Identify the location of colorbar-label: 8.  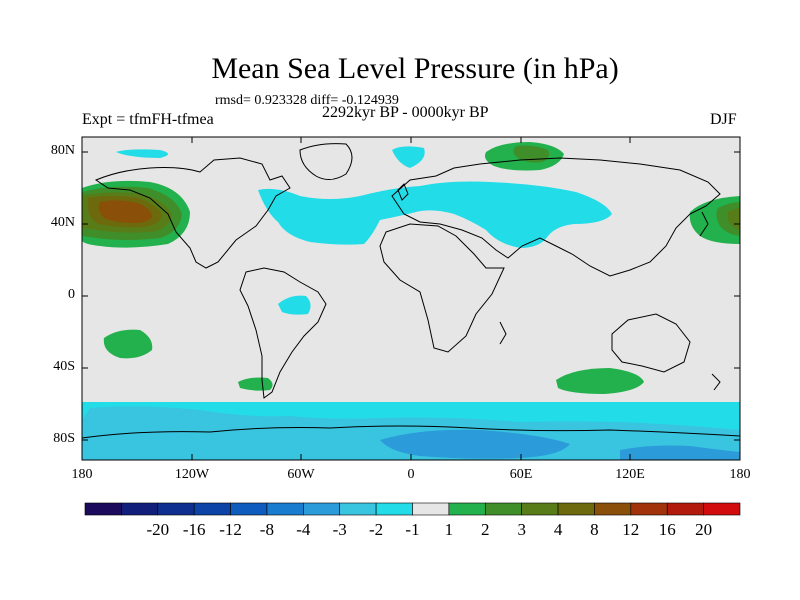
(594, 529).